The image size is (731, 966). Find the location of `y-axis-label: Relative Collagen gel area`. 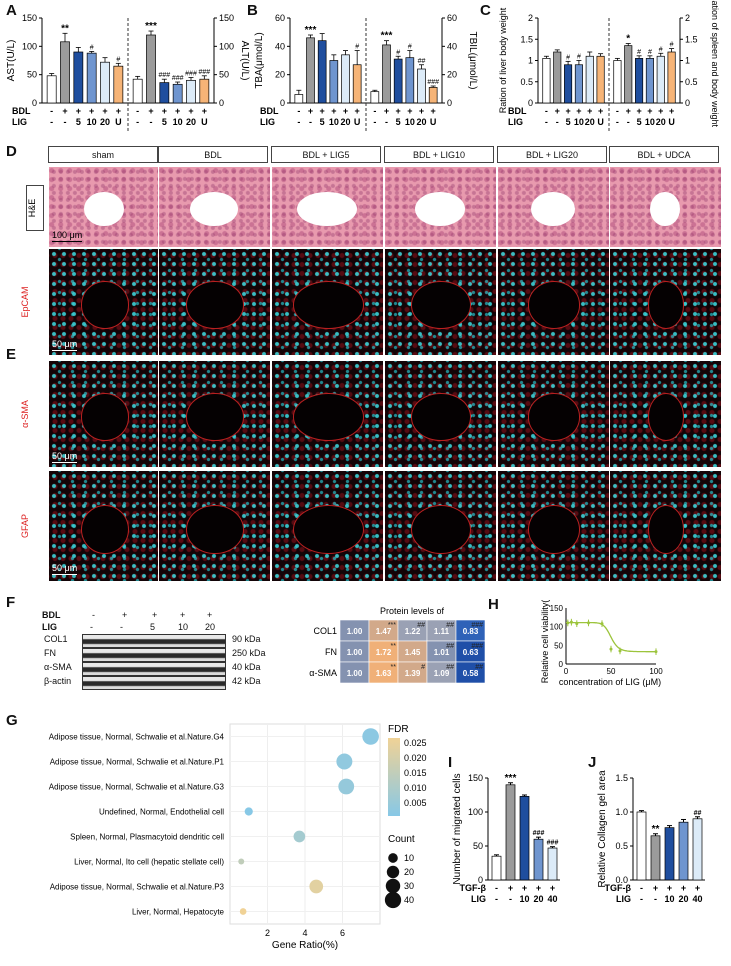

y-axis-label: Relative Collagen gel area is located at coordinates (602, 829).